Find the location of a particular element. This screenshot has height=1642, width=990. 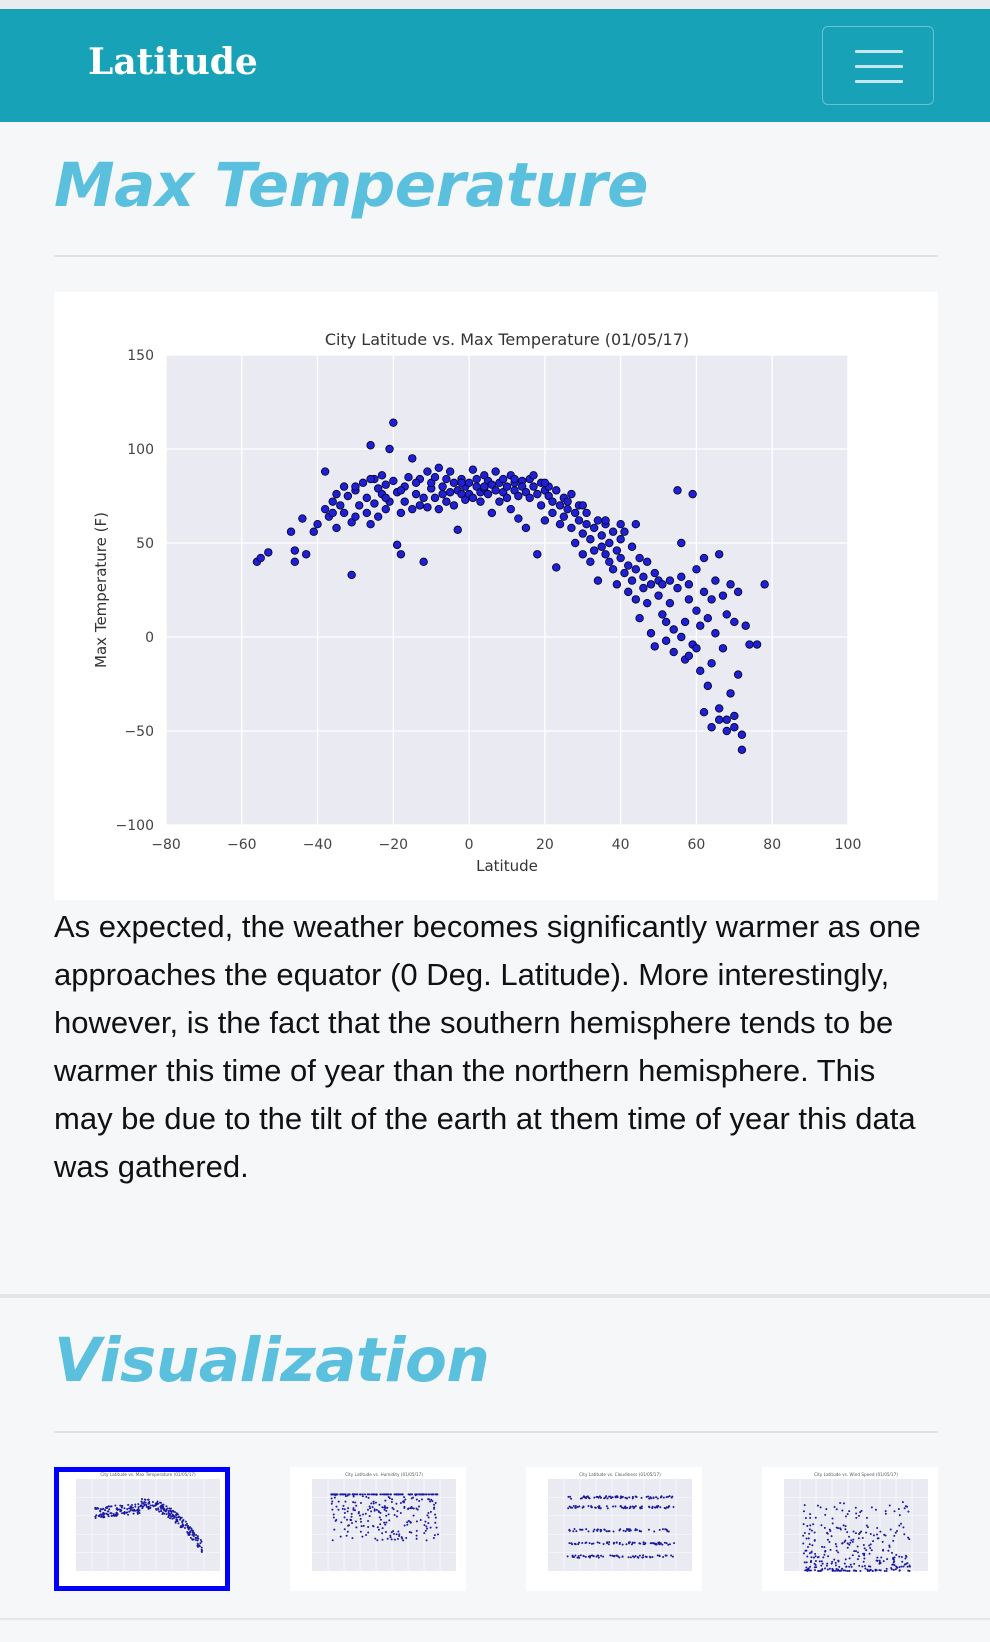

data-points is located at coordinates (510, 586).